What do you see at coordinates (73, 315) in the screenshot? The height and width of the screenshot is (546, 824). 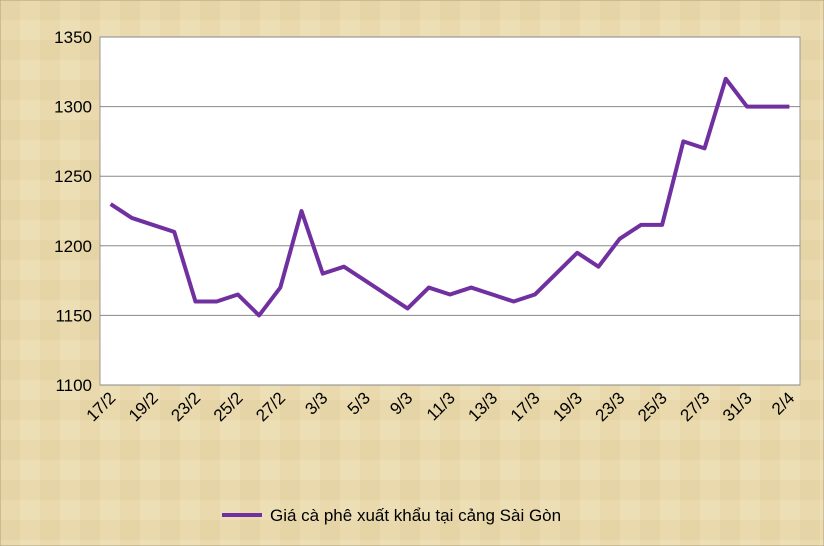 I see `y-tick-label: 1150` at bounding box center [73, 315].